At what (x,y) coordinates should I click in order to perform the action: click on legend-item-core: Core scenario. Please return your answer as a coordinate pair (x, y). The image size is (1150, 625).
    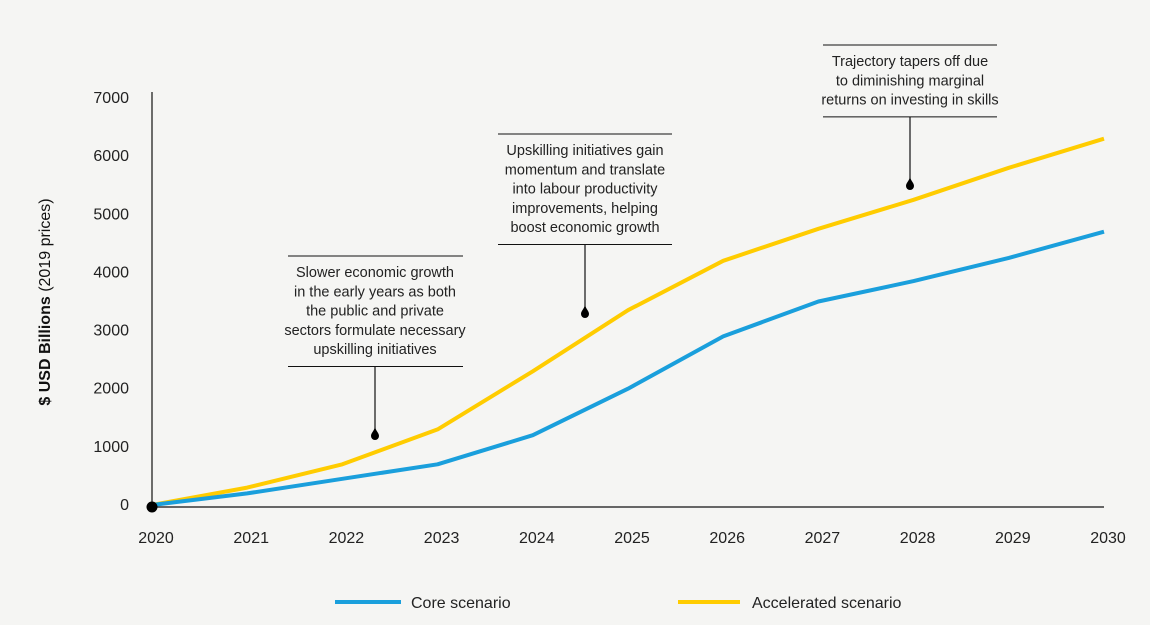
    Looking at the image, I should click on (423, 603).